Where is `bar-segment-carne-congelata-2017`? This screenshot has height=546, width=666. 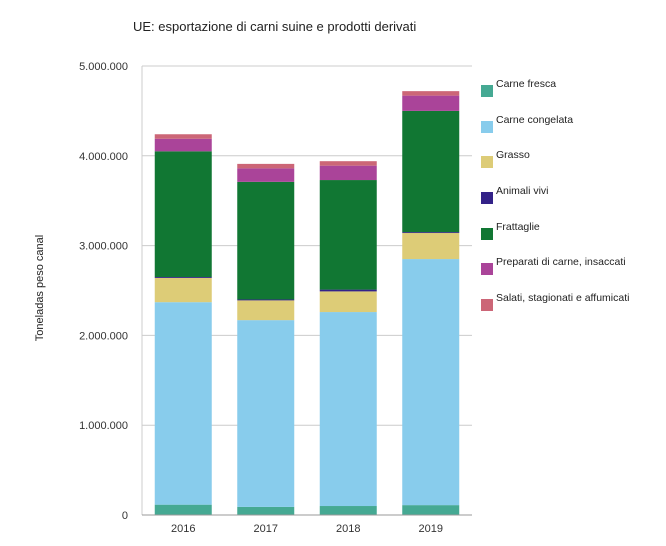 bar-segment-carne-congelata-2017 is located at coordinates (266, 413).